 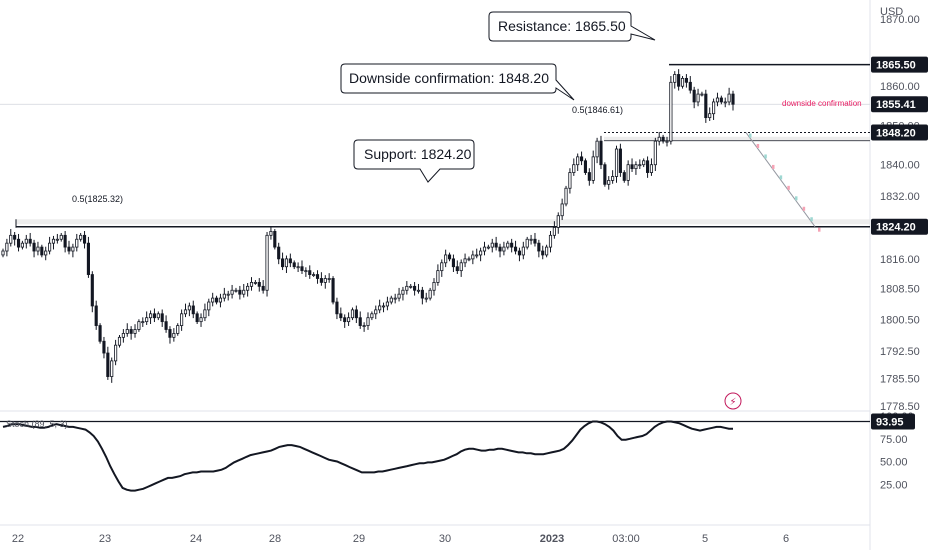 What do you see at coordinates (786, 539) in the screenshot?
I see `time-tick-label: 6` at bounding box center [786, 539].